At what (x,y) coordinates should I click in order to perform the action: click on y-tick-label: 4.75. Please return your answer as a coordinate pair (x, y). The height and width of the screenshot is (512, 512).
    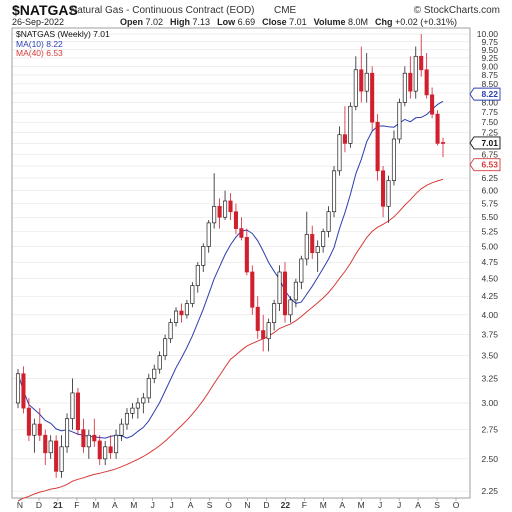
    Looking at the image, I should click on (489, 262).